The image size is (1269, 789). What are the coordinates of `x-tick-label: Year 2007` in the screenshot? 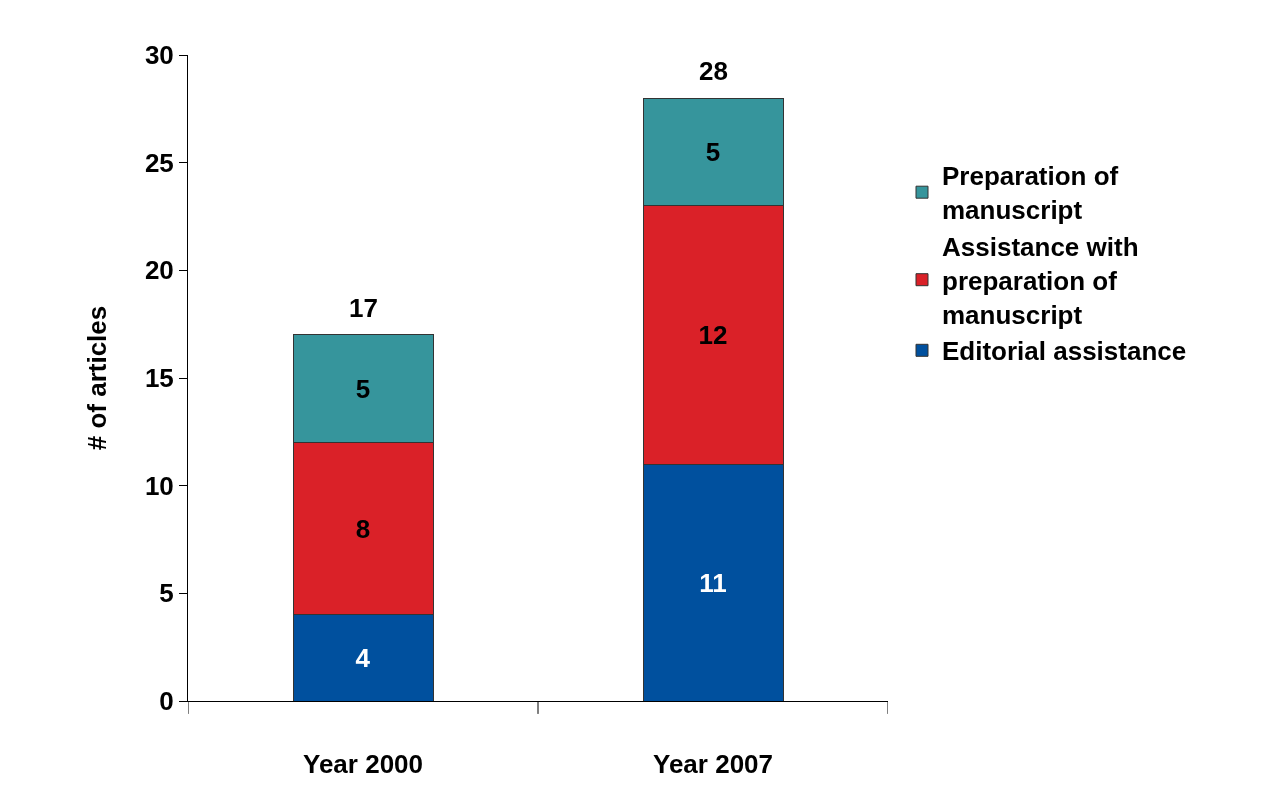 It's located at (713, 764).